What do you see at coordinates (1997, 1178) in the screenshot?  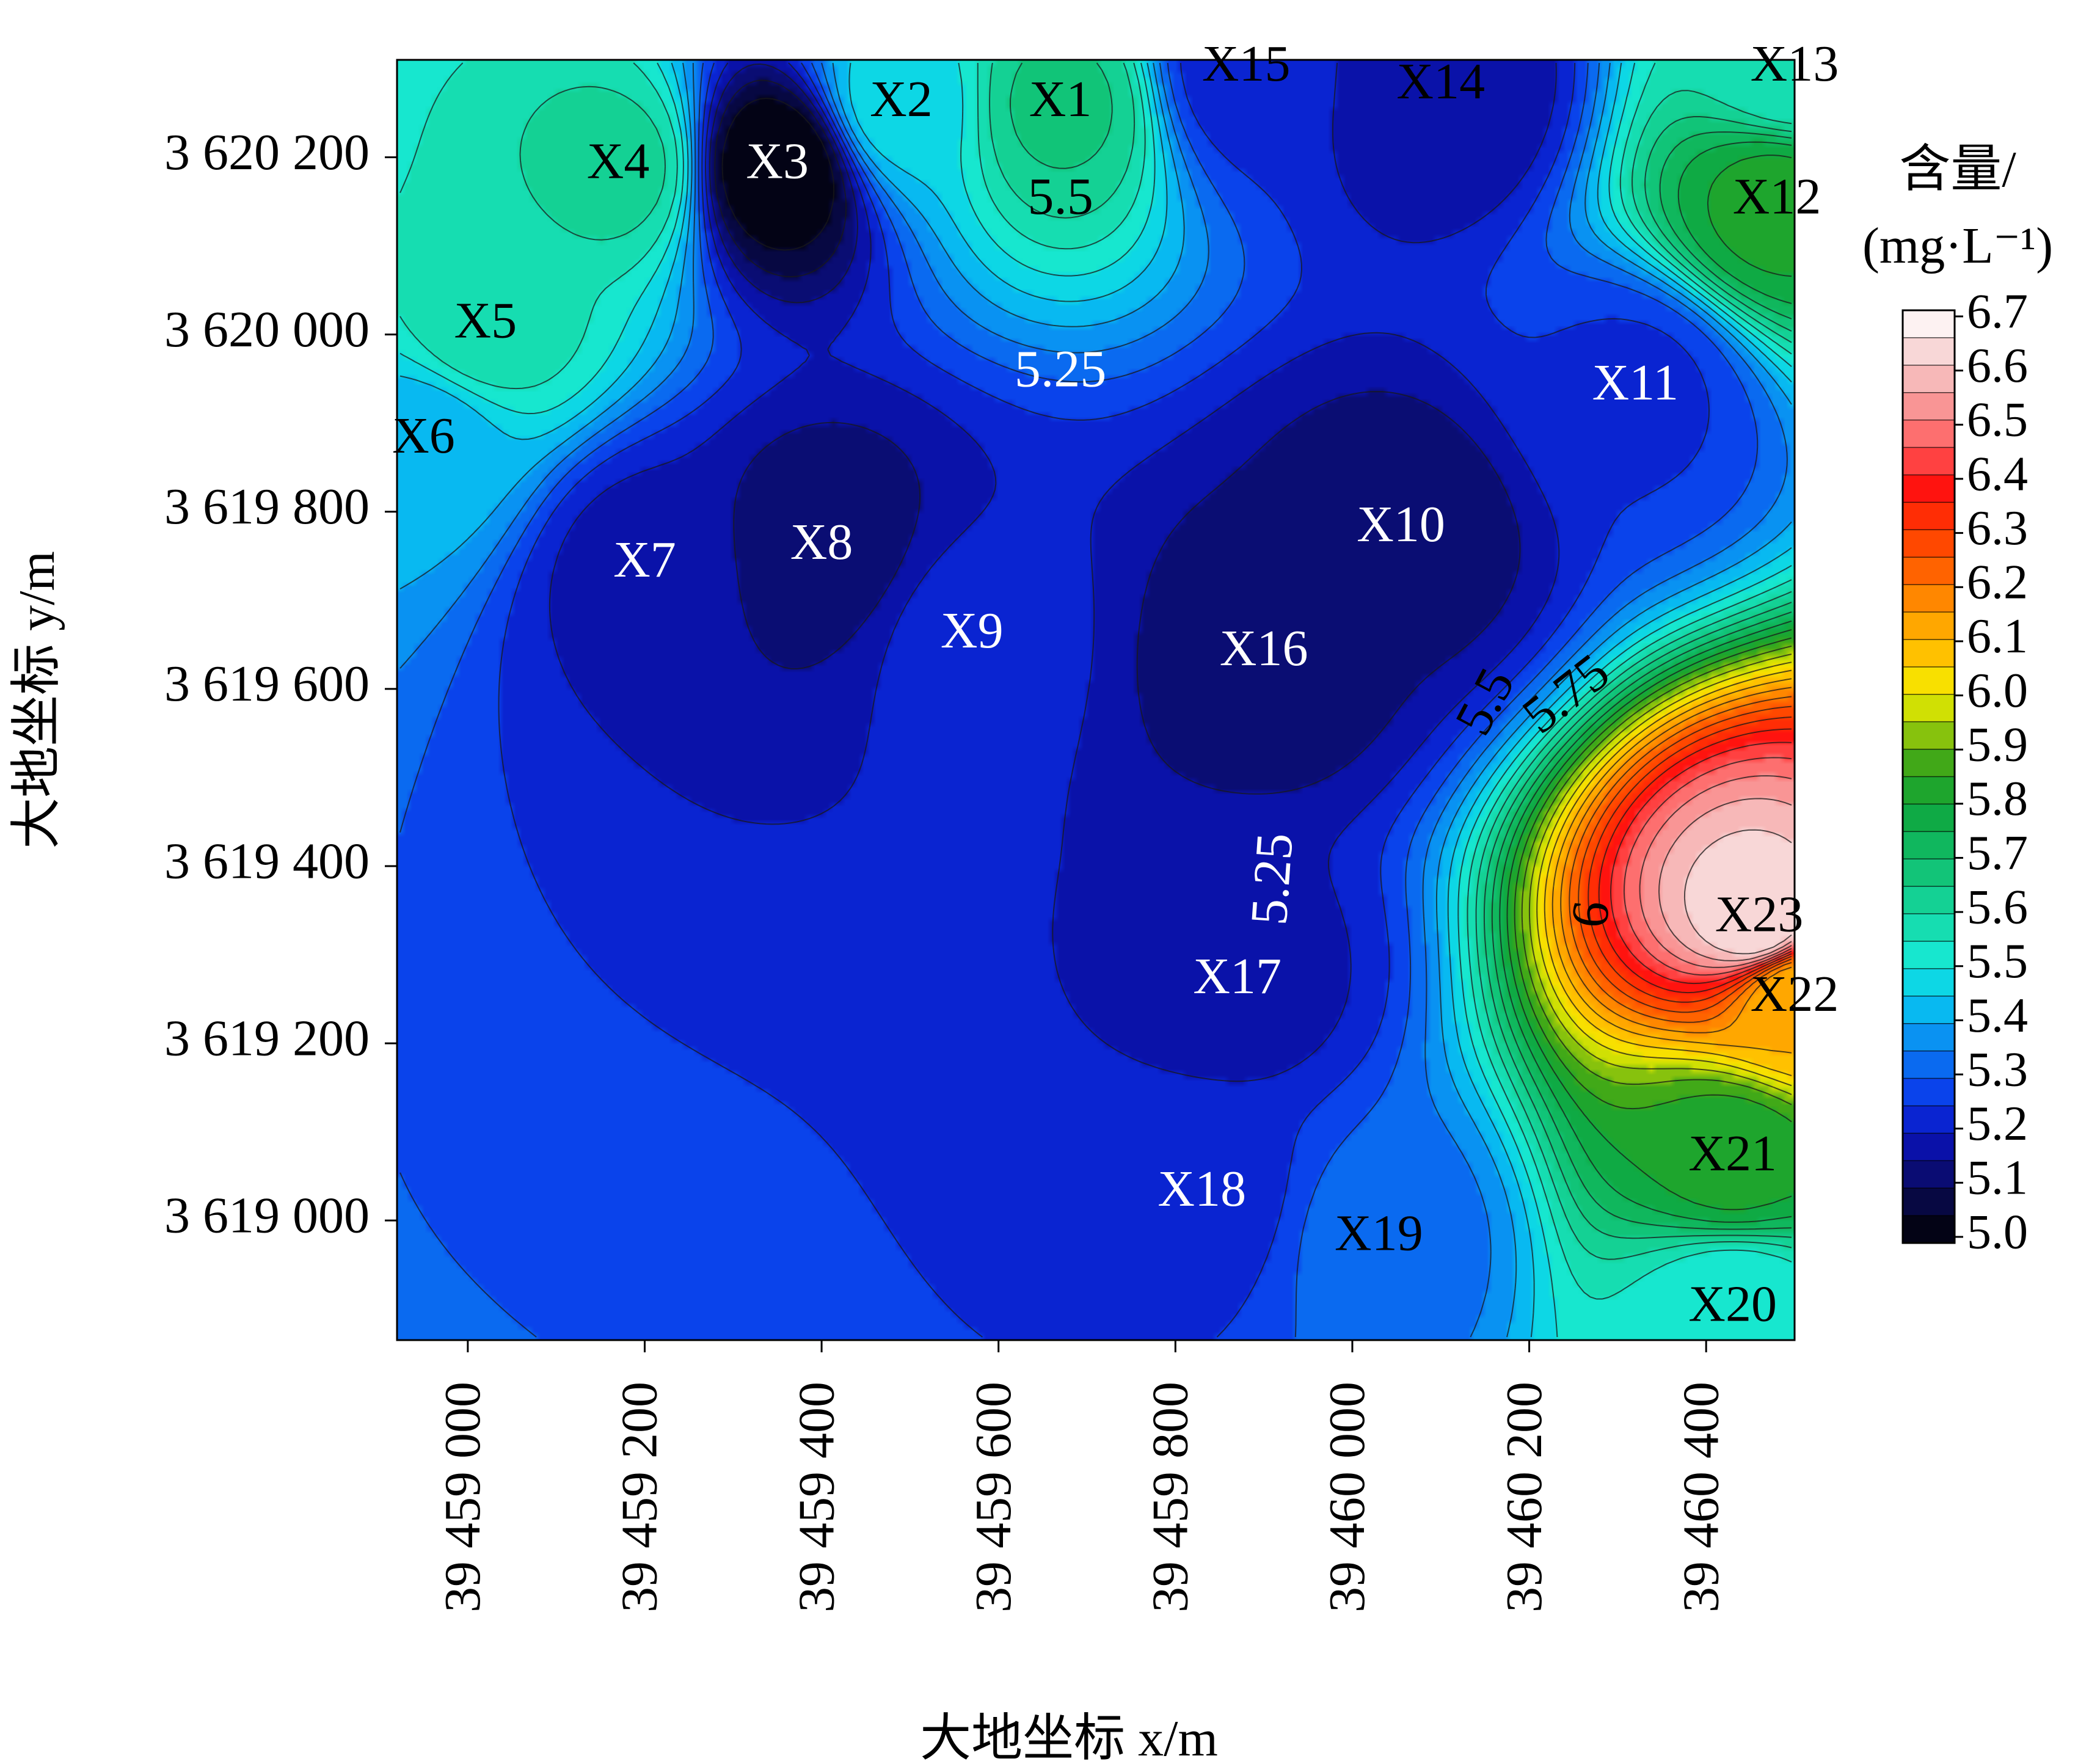 I see `colorbar-label-17: 5.1` at bounding box center [1997, 1178].